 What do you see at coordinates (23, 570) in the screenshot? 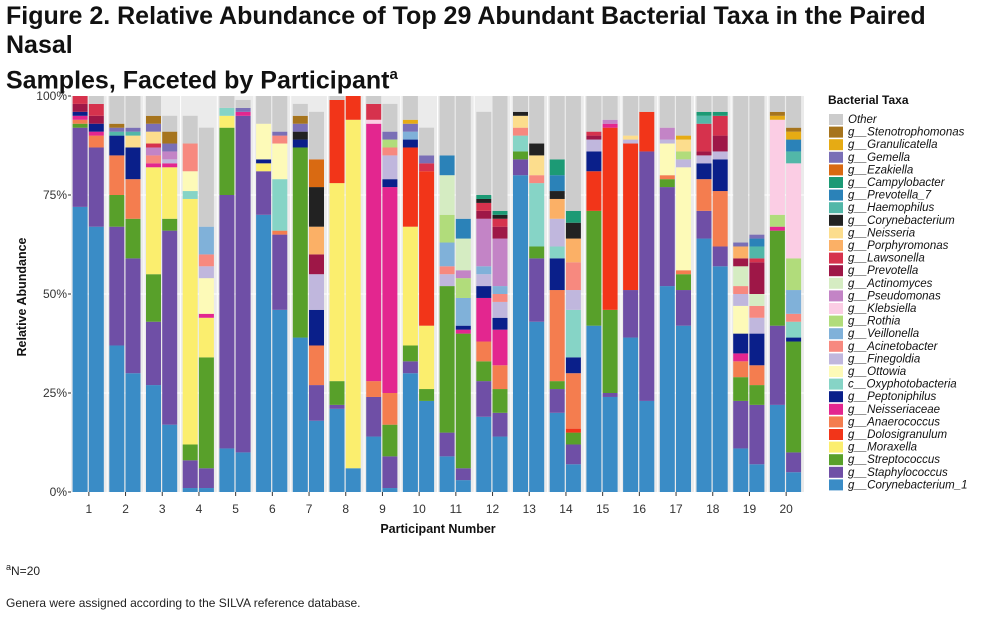
I see `footnote-n: aN=20` at bounding box center [23, 570].